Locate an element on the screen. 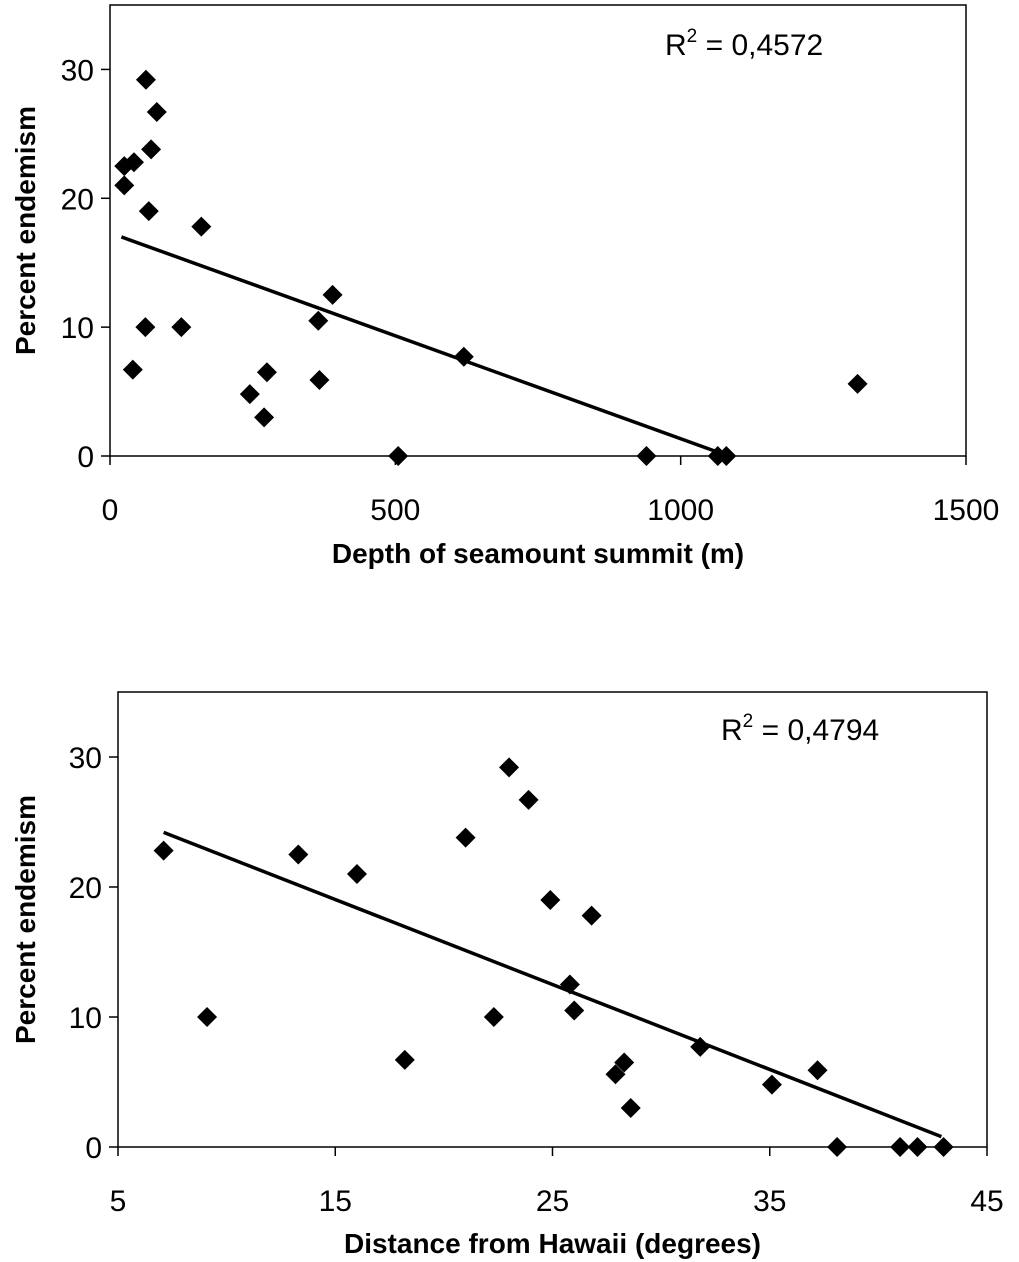  x-tick-label: 25 is located at coordinates (552, 1201).